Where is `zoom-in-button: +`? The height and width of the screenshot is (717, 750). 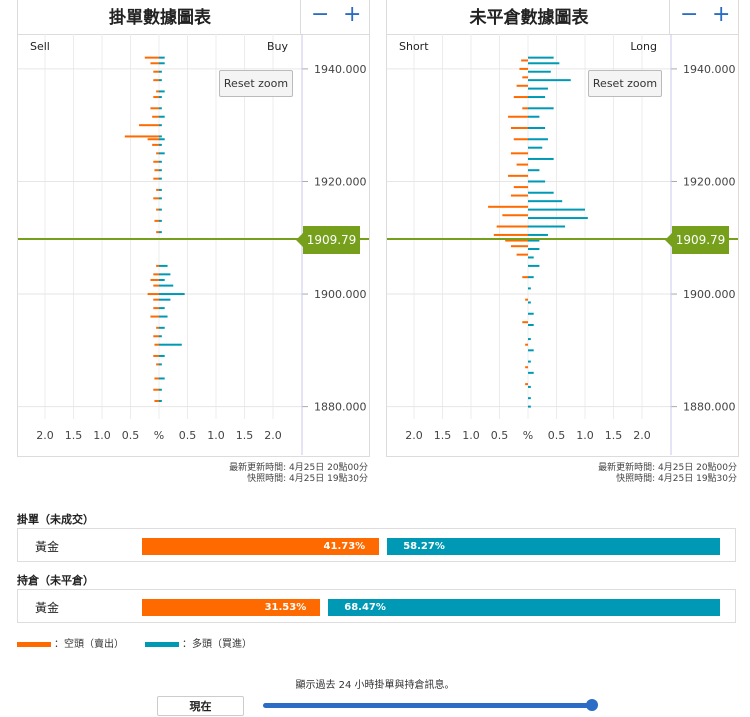
zoom-in-button: + is located at coordinates (352, 14).